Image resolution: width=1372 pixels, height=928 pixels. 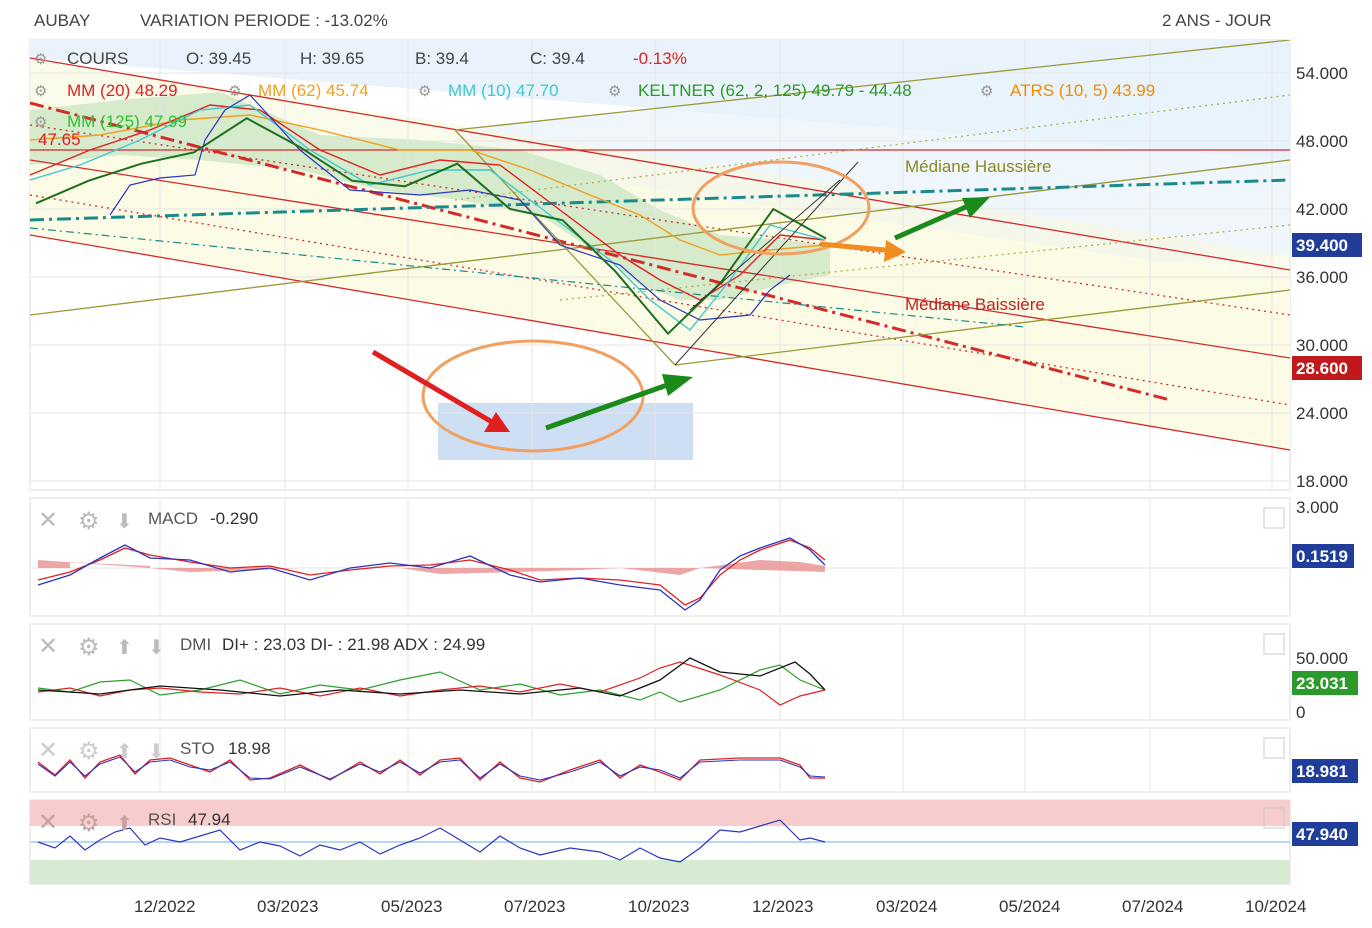 What do you see at coordinates (691, 557) in the screenshot?
I see `macd-panel: ✕ ⚙ ⬇ MACD -0.290 3.000 0.1519` at bounding box center [691, 557].